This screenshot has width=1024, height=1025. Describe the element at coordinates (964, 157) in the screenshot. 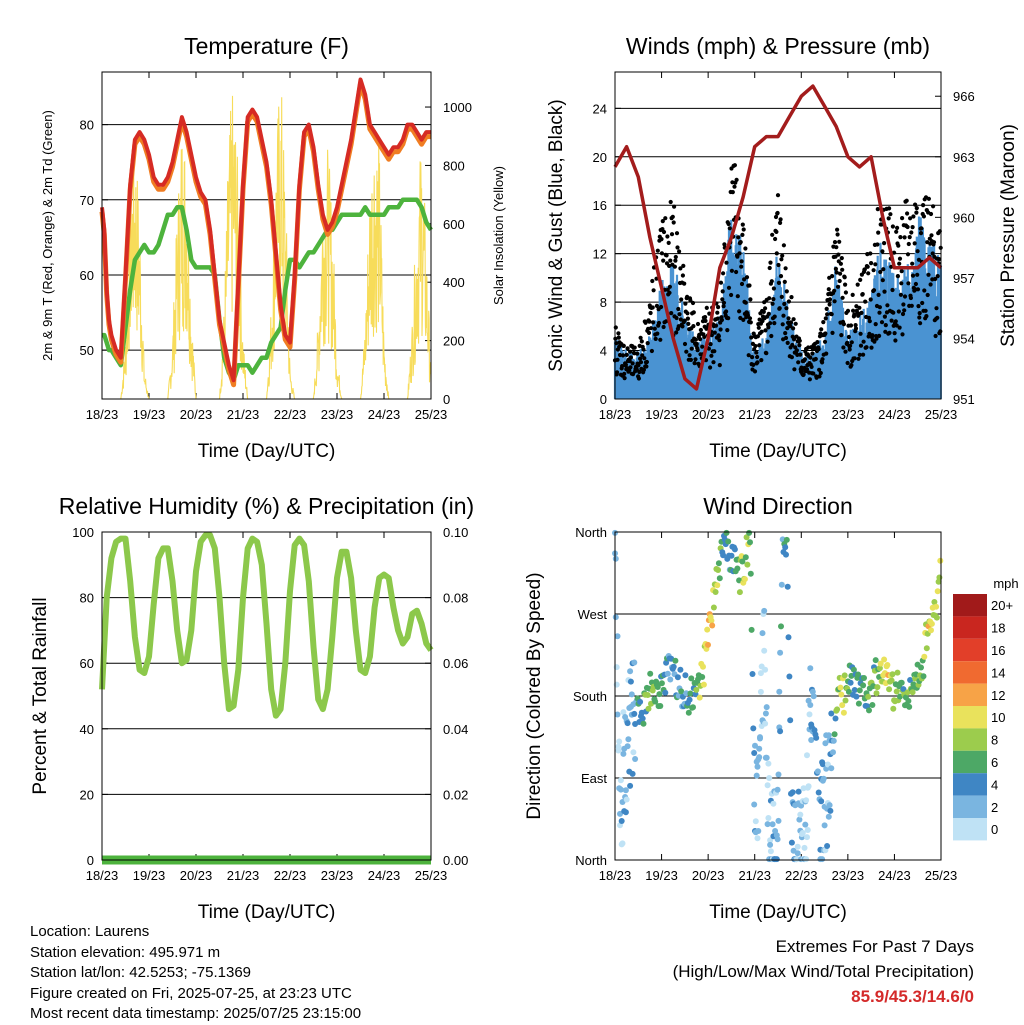

I see `y-right-tick-label: 963` at that location.